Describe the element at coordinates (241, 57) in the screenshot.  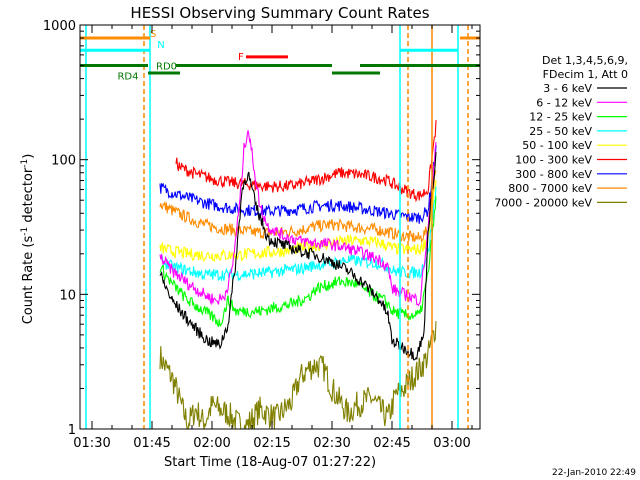
I see `flag-label-f: F` at that location.